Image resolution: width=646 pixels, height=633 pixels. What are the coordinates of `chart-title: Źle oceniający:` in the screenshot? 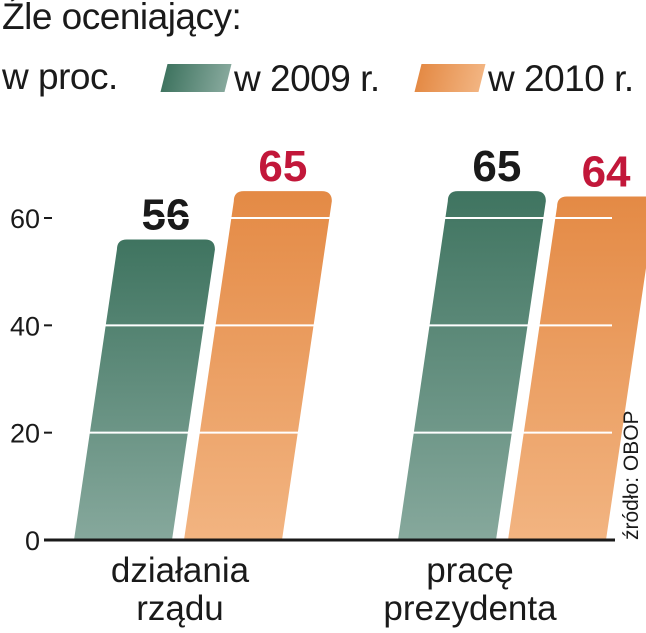 It's located at (122, 18).